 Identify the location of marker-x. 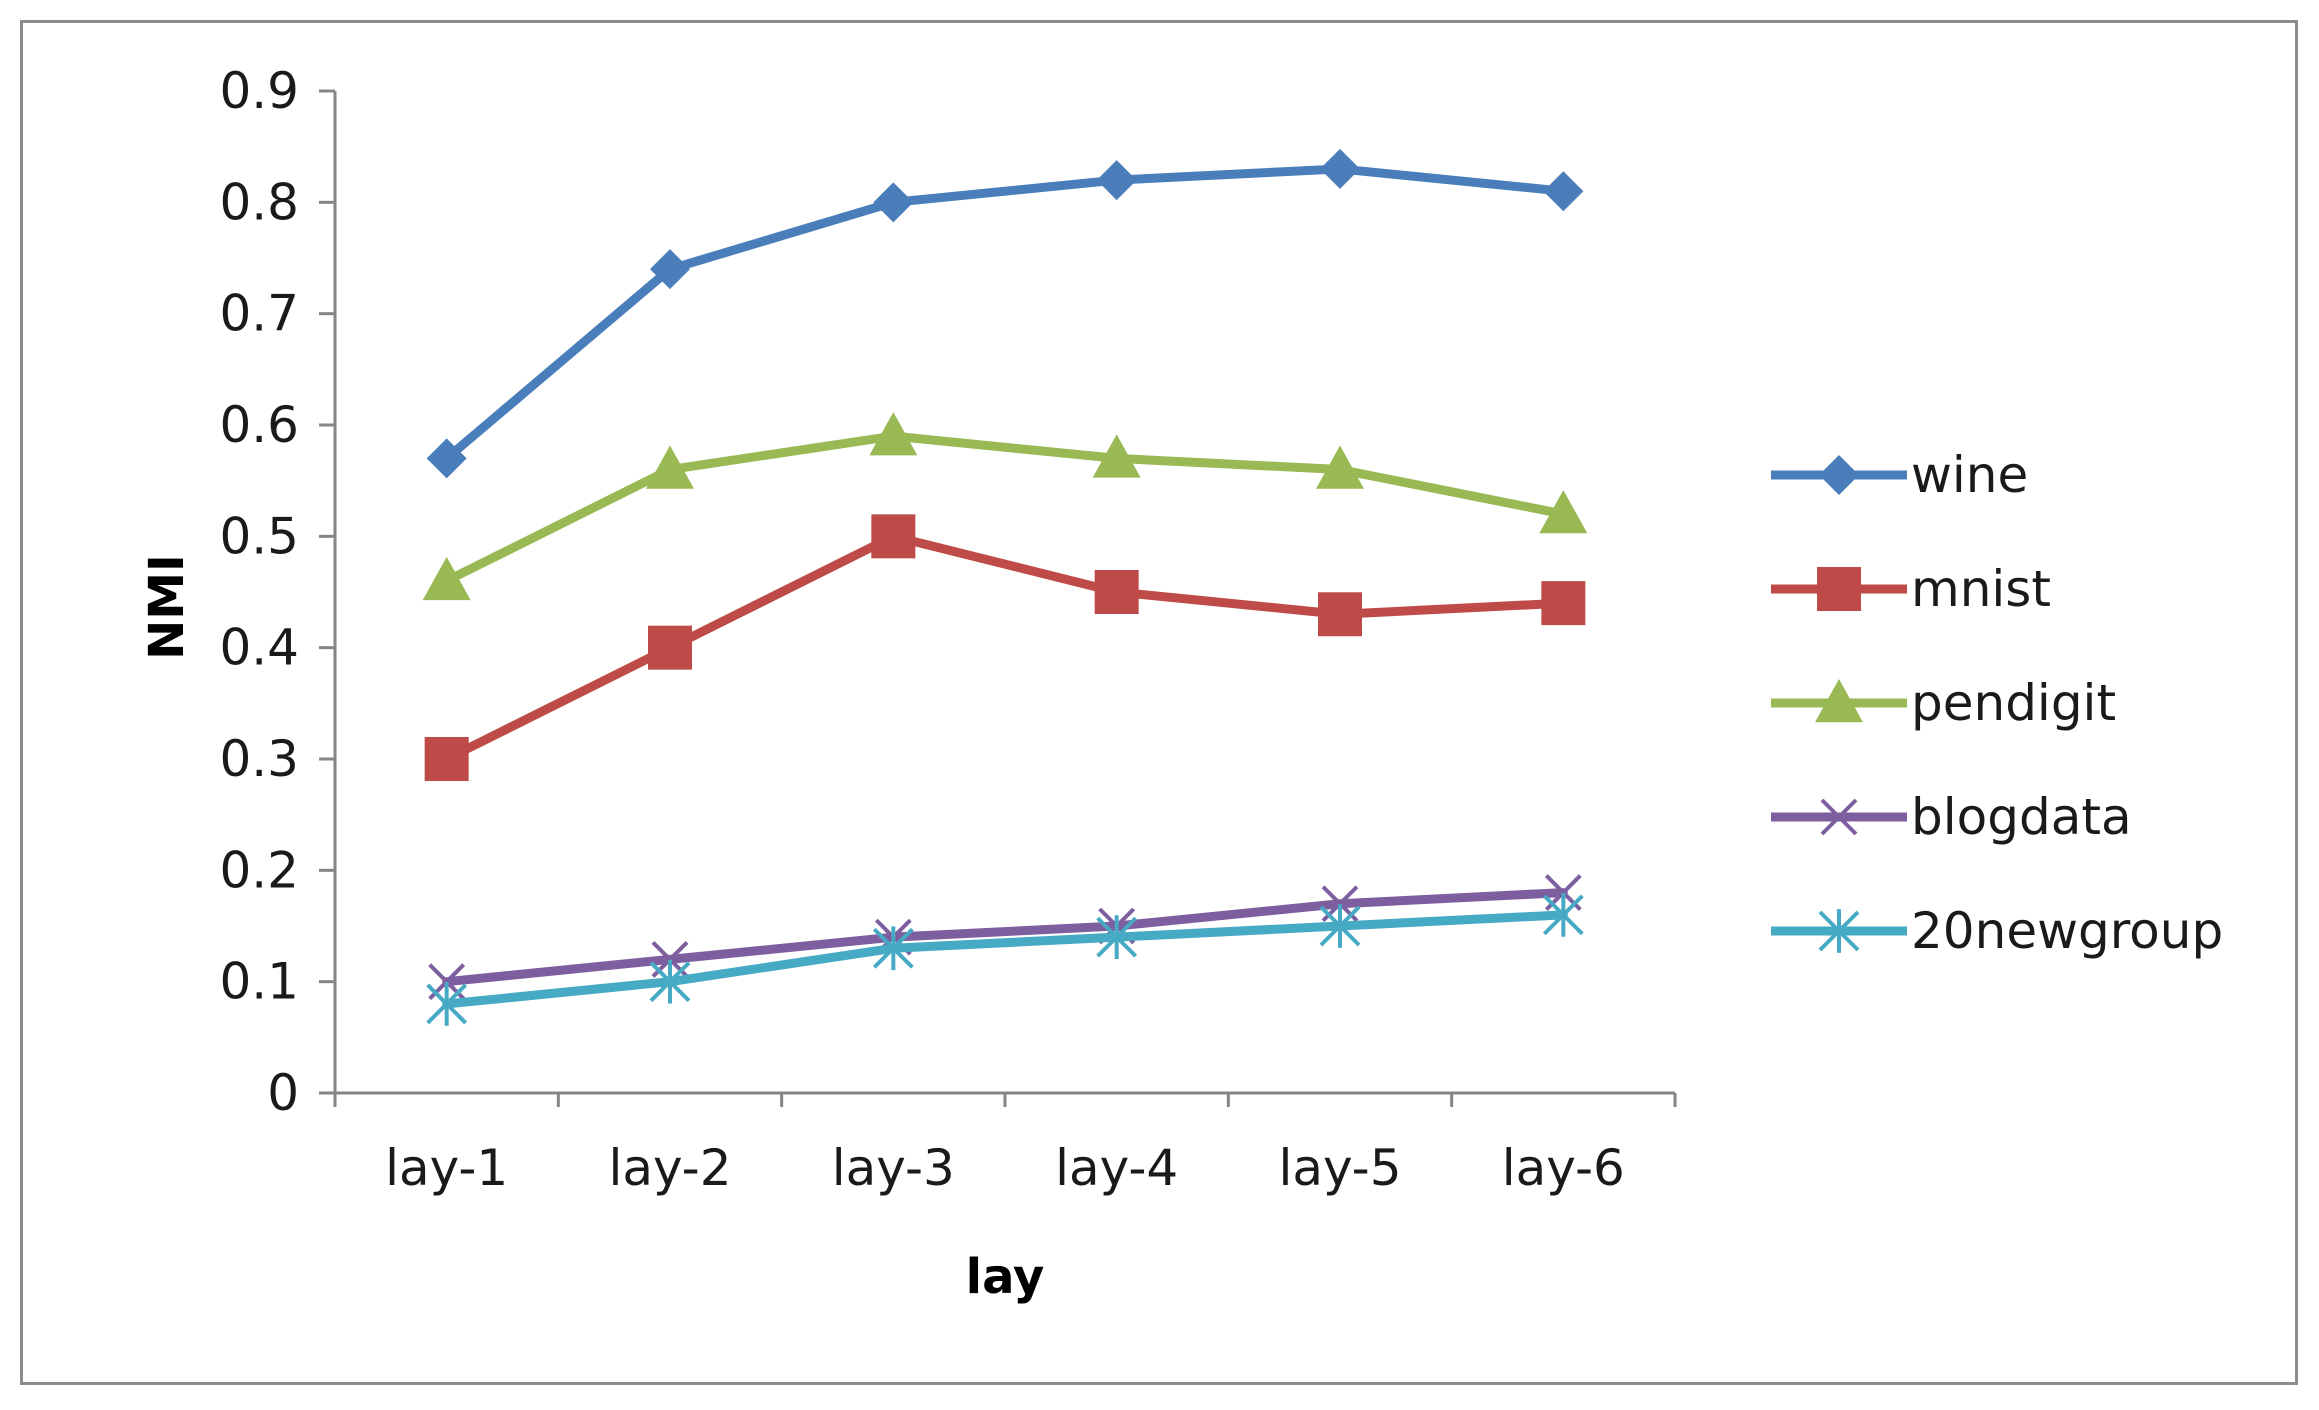
(1839, 817).